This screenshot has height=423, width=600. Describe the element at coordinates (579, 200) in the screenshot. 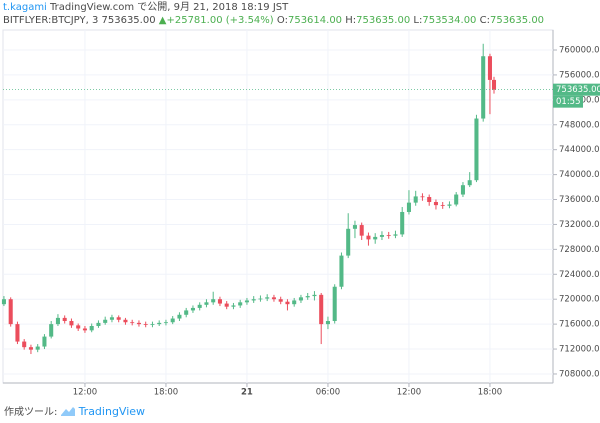

I see `y-tick-label: 736000.00` at that location.